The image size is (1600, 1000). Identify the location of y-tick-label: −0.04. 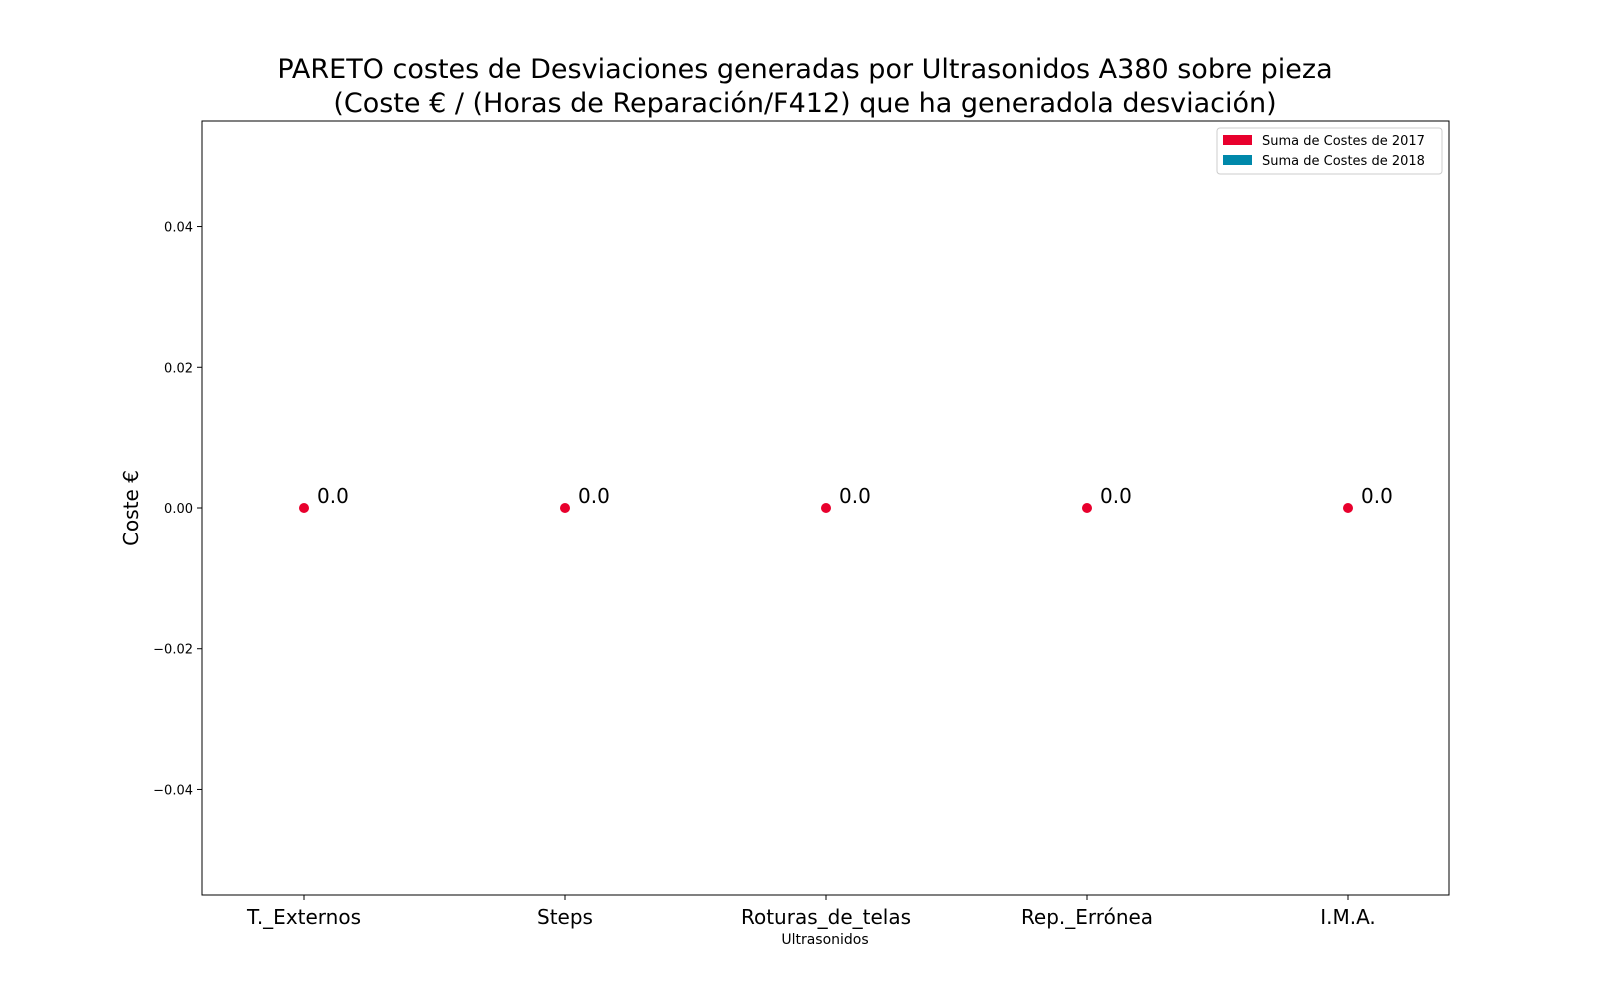
(173, 790).